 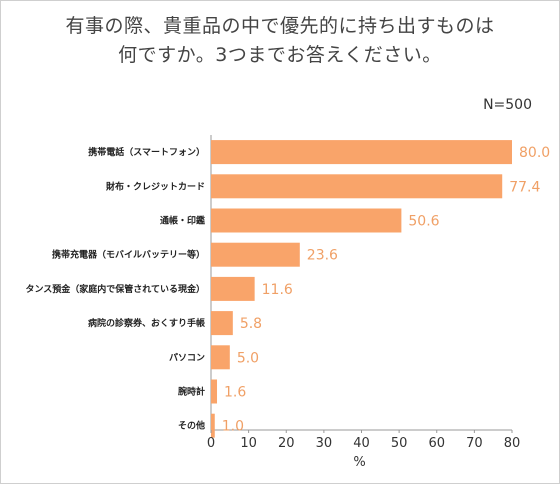 What do you see at coordinates (474, 443) in the screenshot?
I see `x-tick-label-7: 70` at bounding box center [474, 443].